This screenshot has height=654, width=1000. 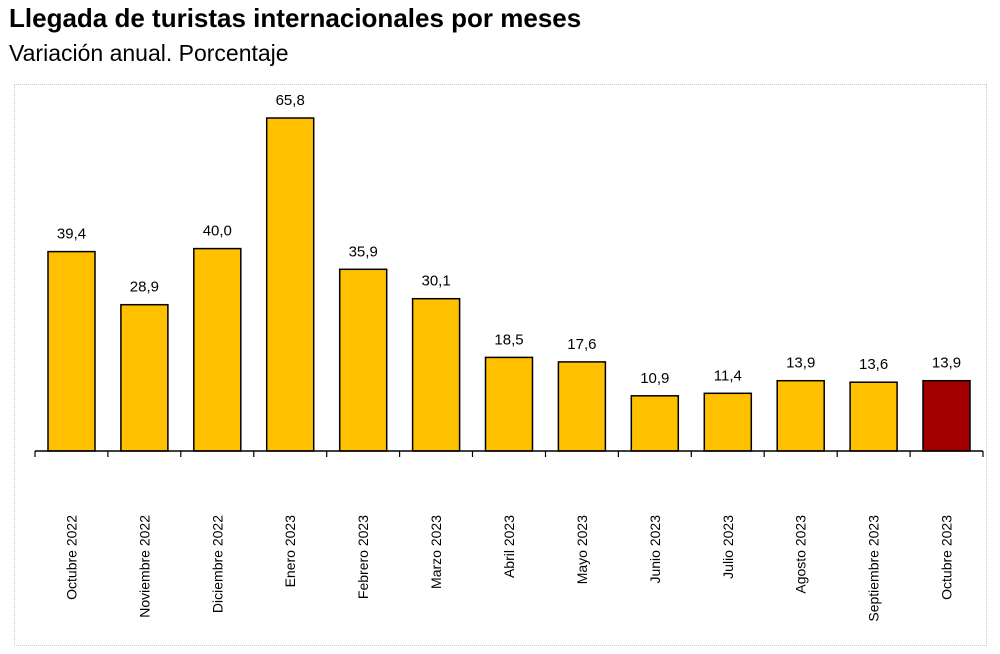 I want to click on data-label: 28,9, so click(x=144, y=287).